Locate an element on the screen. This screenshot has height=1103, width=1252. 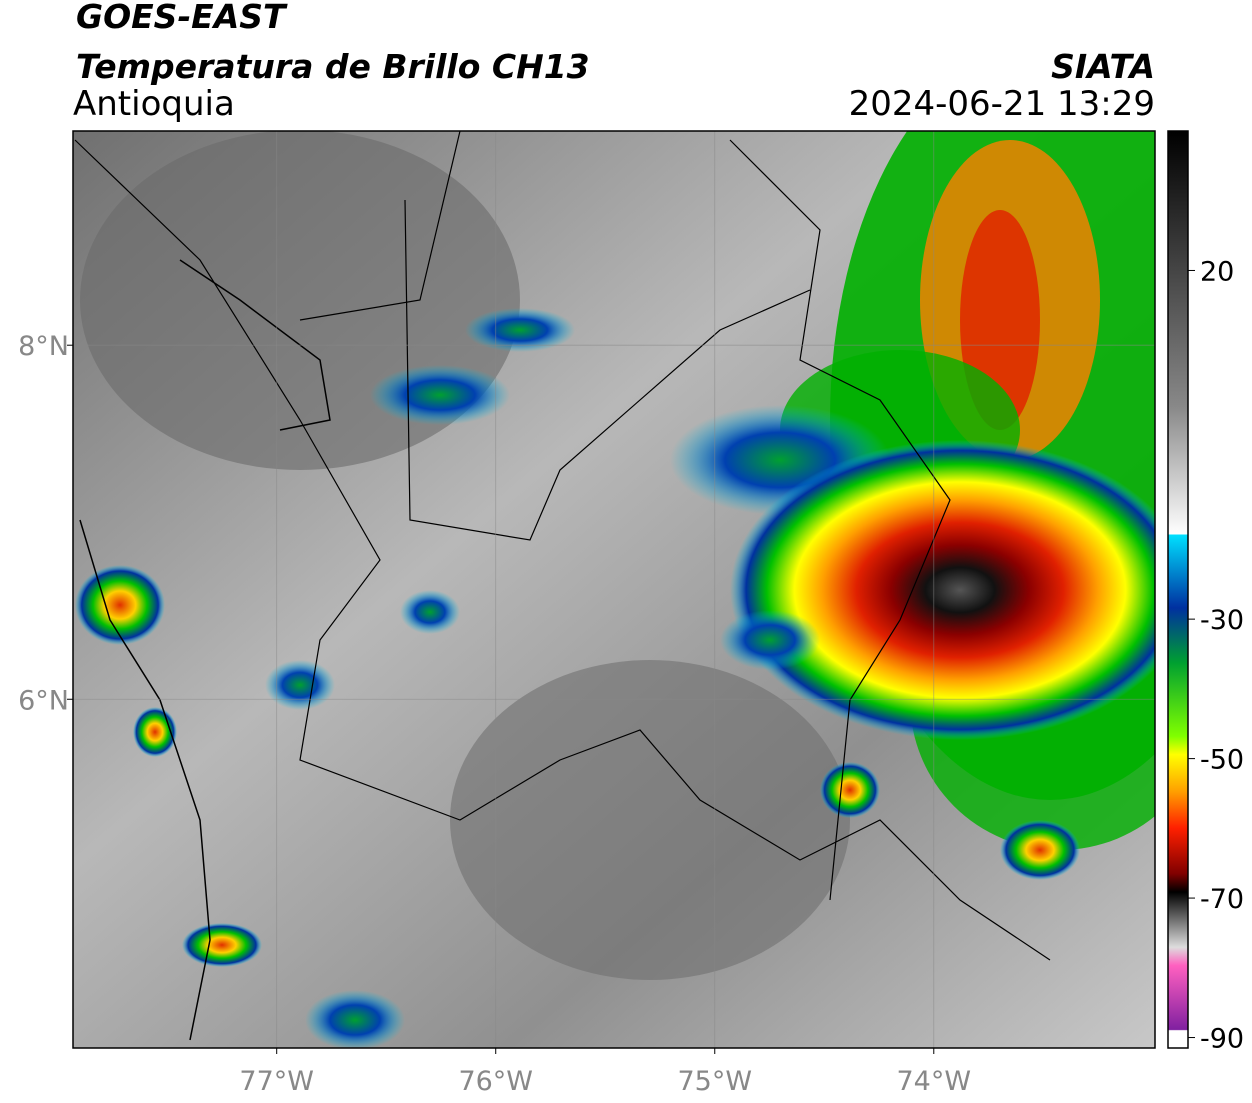
region-label: Antioquia is located at coordinates (154, 104).